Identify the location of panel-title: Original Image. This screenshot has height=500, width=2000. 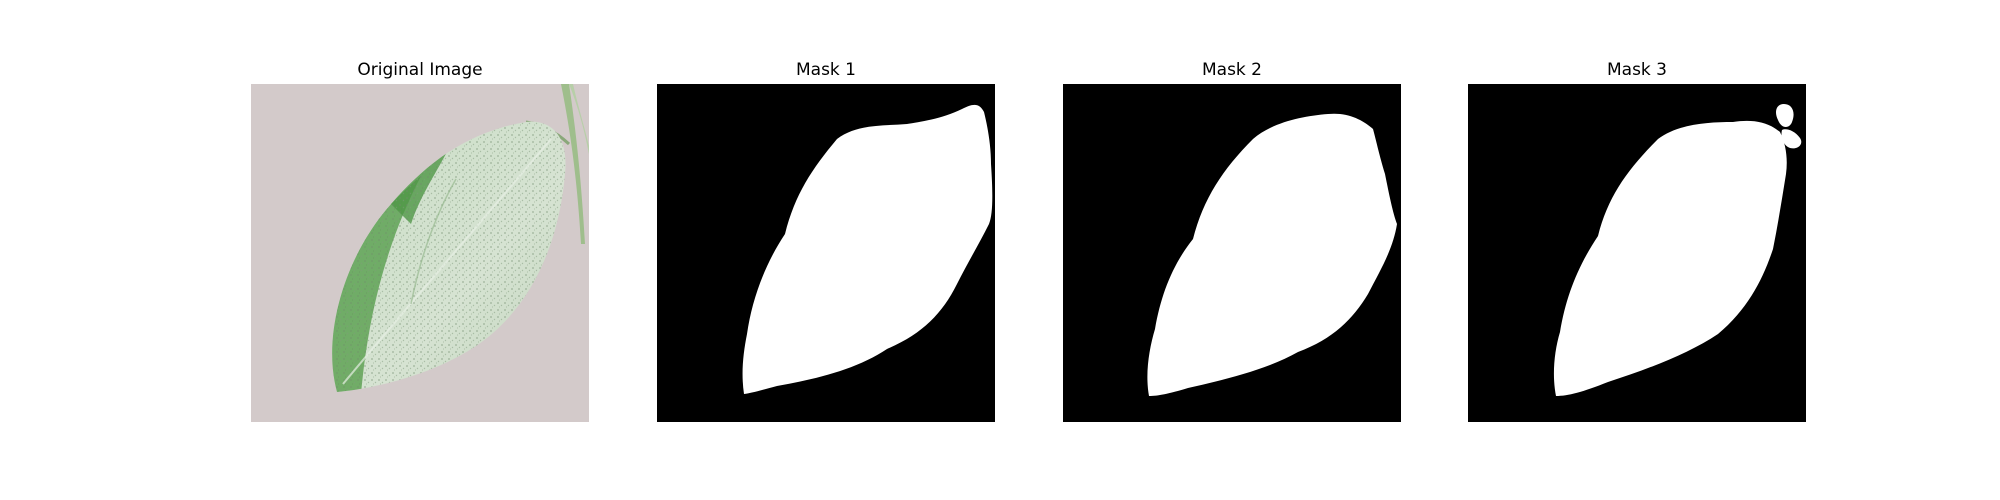
(420, 70).